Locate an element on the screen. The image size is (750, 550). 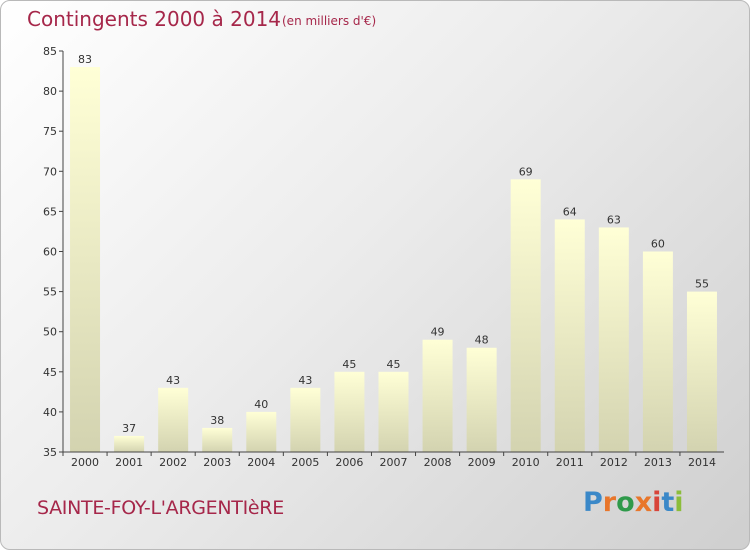
x-tick-label-2001: 2001 is located at coordinates (129, 462).